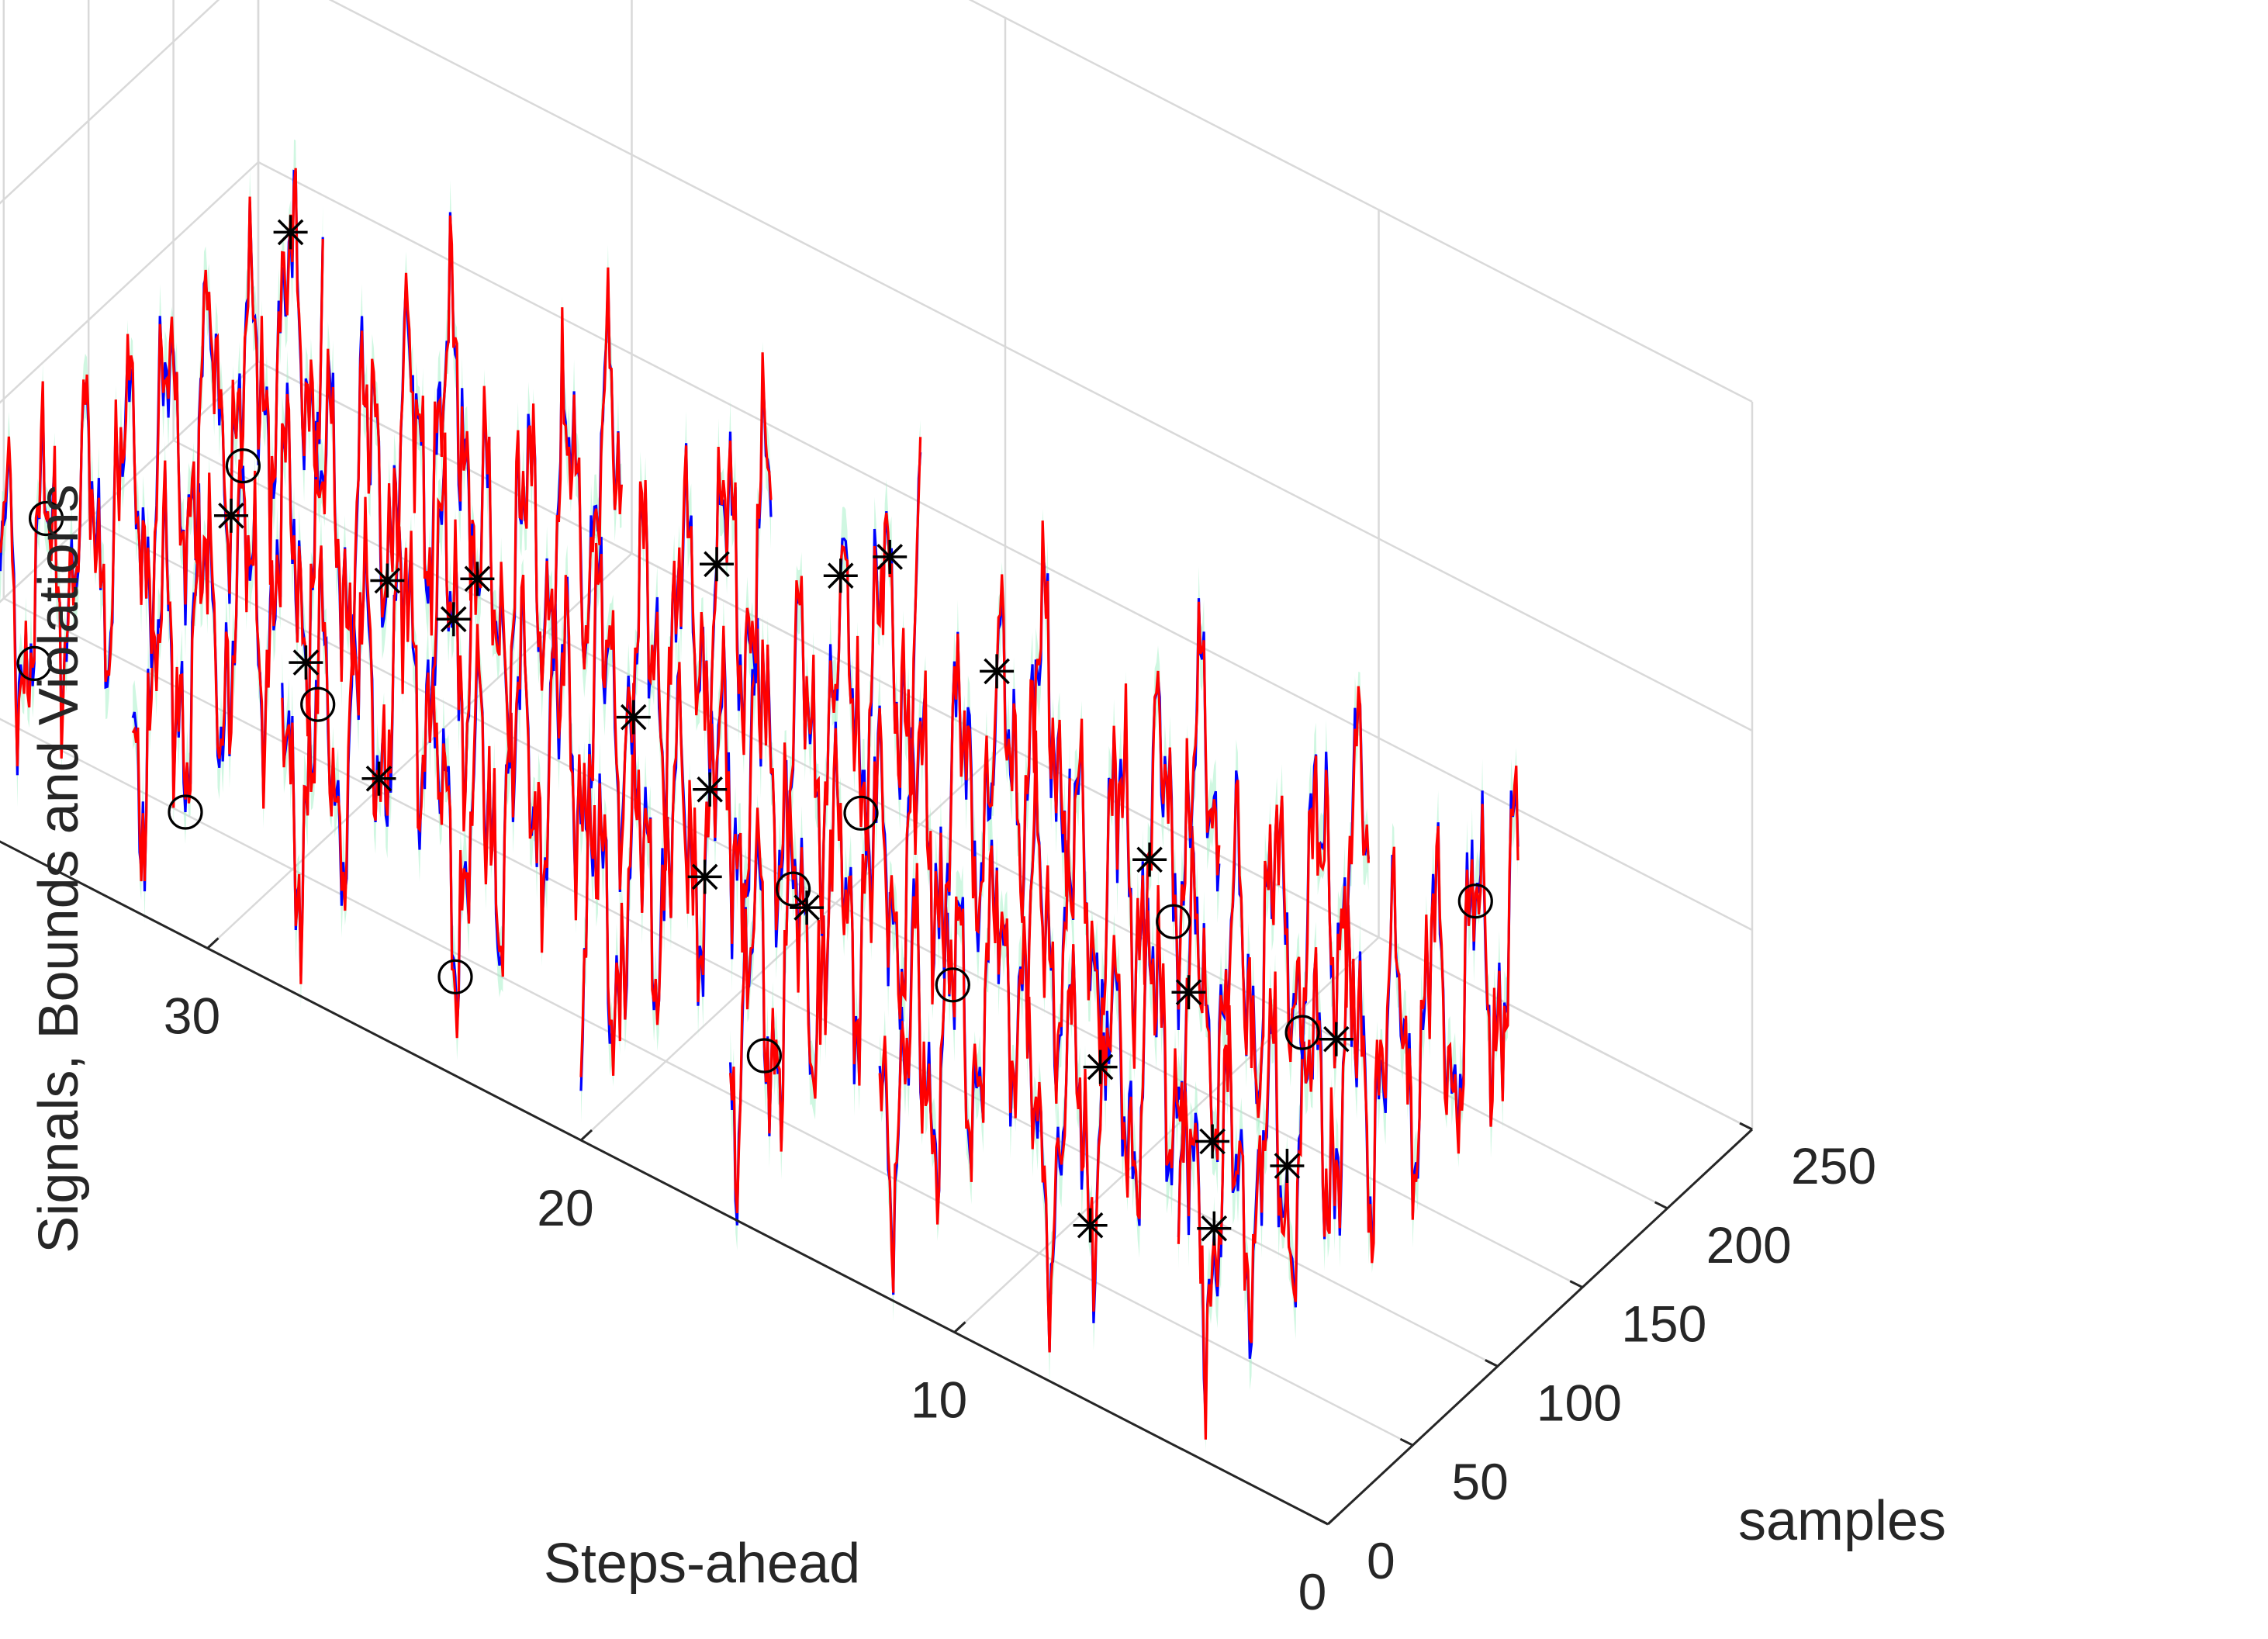  I want to click on y-tick-label: 250, so click(1833, 1166).